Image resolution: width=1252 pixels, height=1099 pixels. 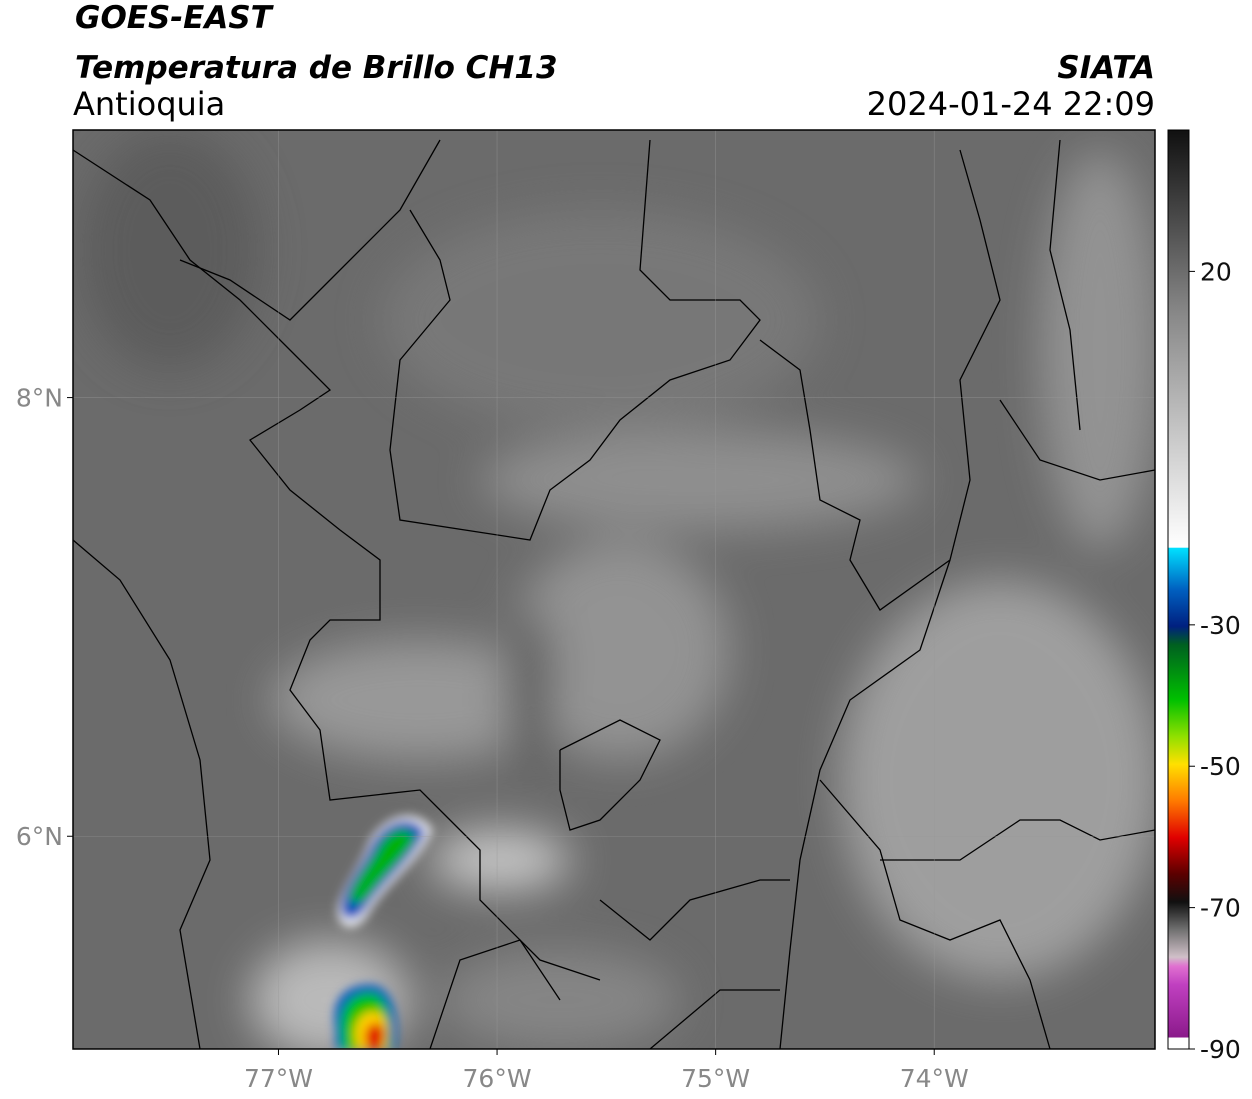 What do you see at coordinates (1220, 766) in the screenshot?
I see `colorbar-tick-label: -50` at bounding box center [1220, 766].